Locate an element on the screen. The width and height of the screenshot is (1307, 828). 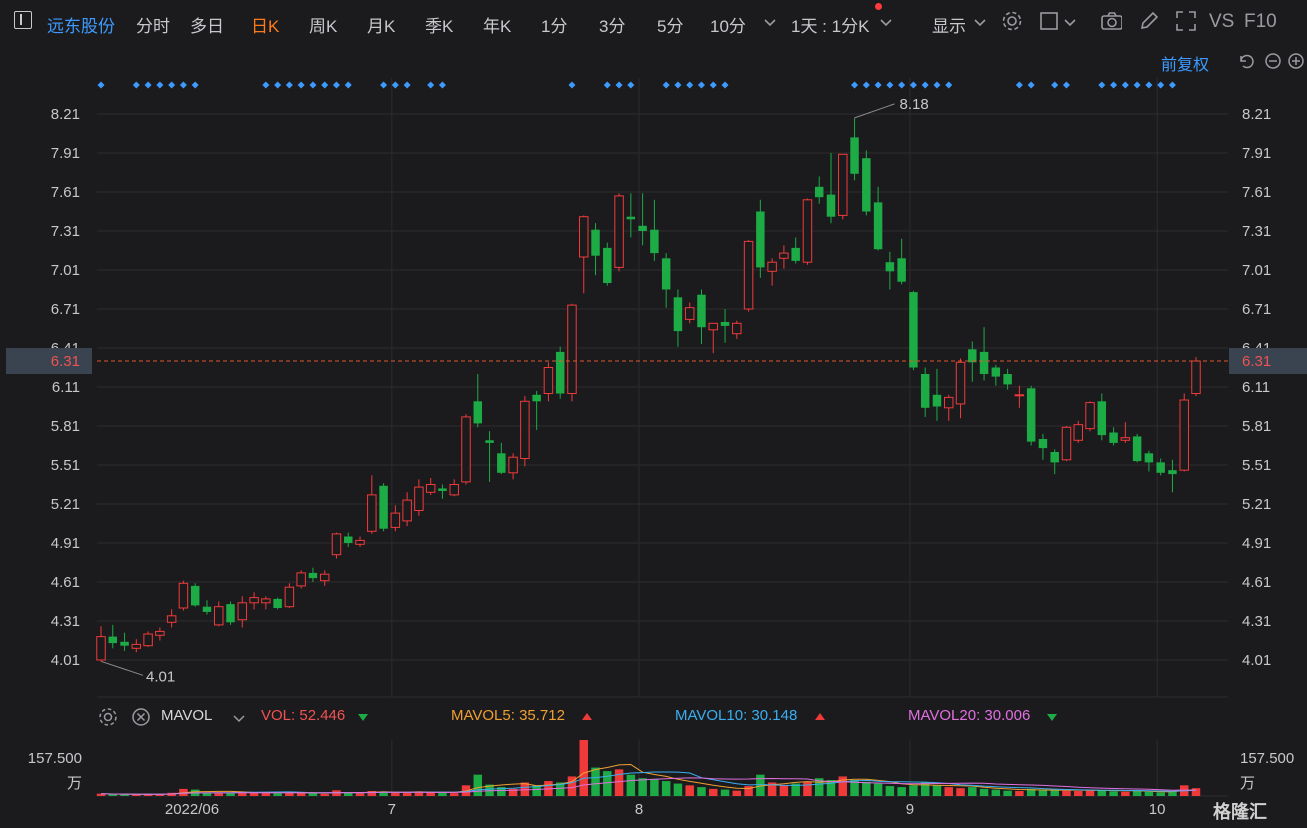
zoom-in-icon is located at coordinates (1296, 61).